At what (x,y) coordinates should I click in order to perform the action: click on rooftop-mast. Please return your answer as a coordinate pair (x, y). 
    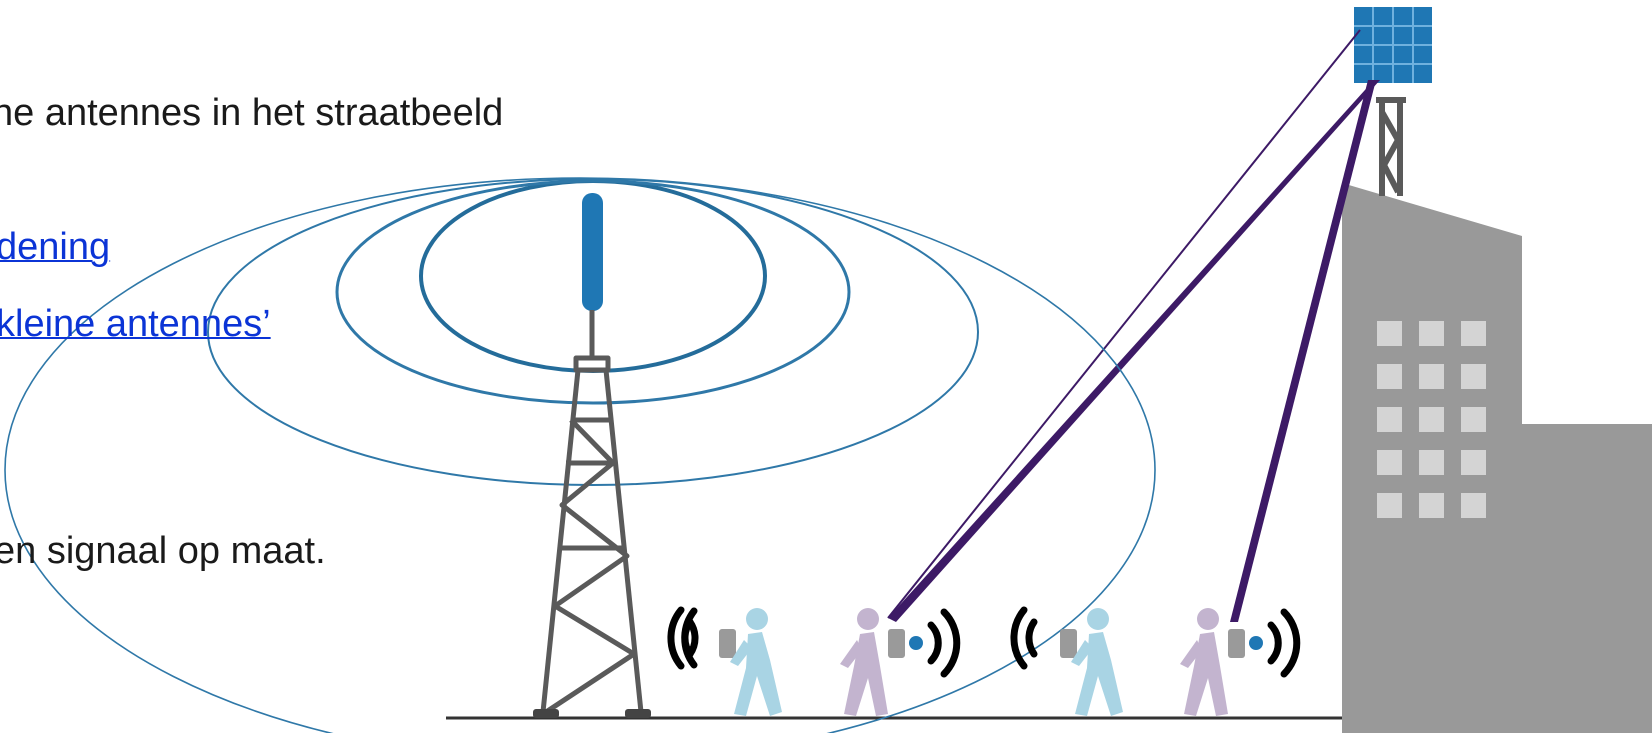
    Looking at the image, I should click on (1391, 146).